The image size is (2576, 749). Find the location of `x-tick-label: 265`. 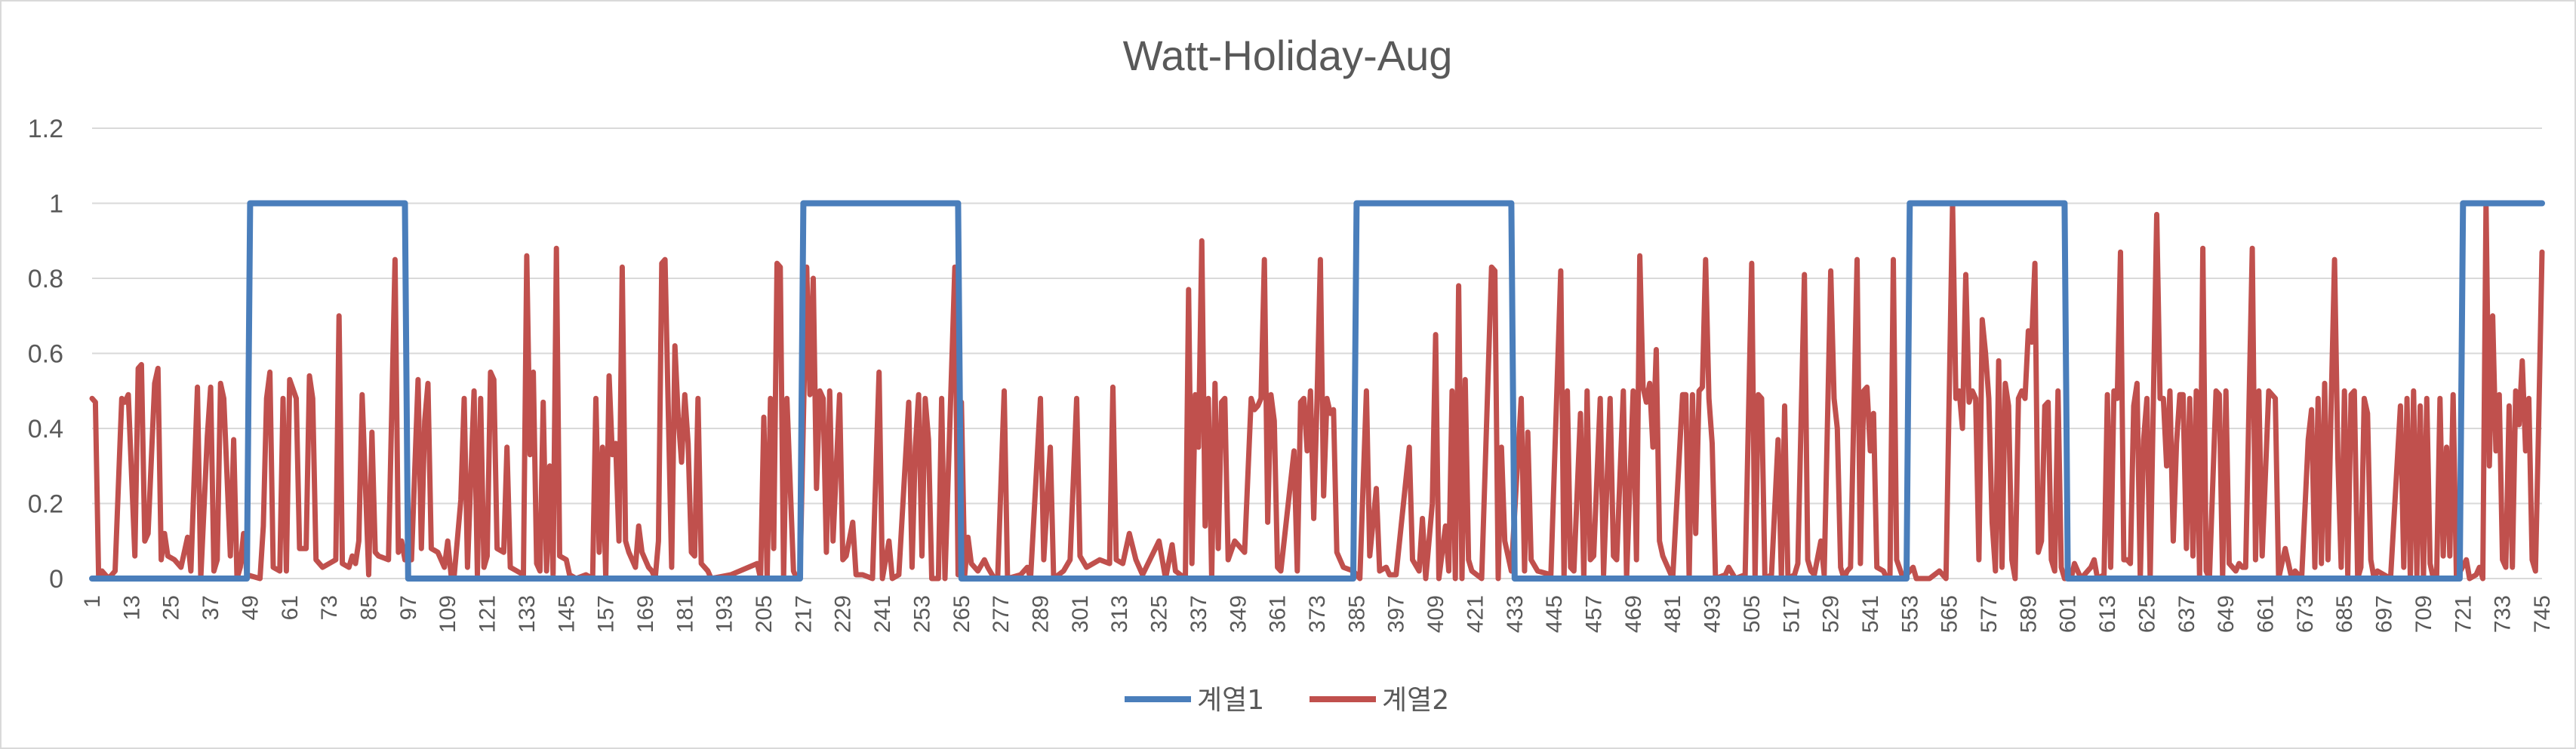

x-tick-label: 265 is located at coordinates (961, 614).